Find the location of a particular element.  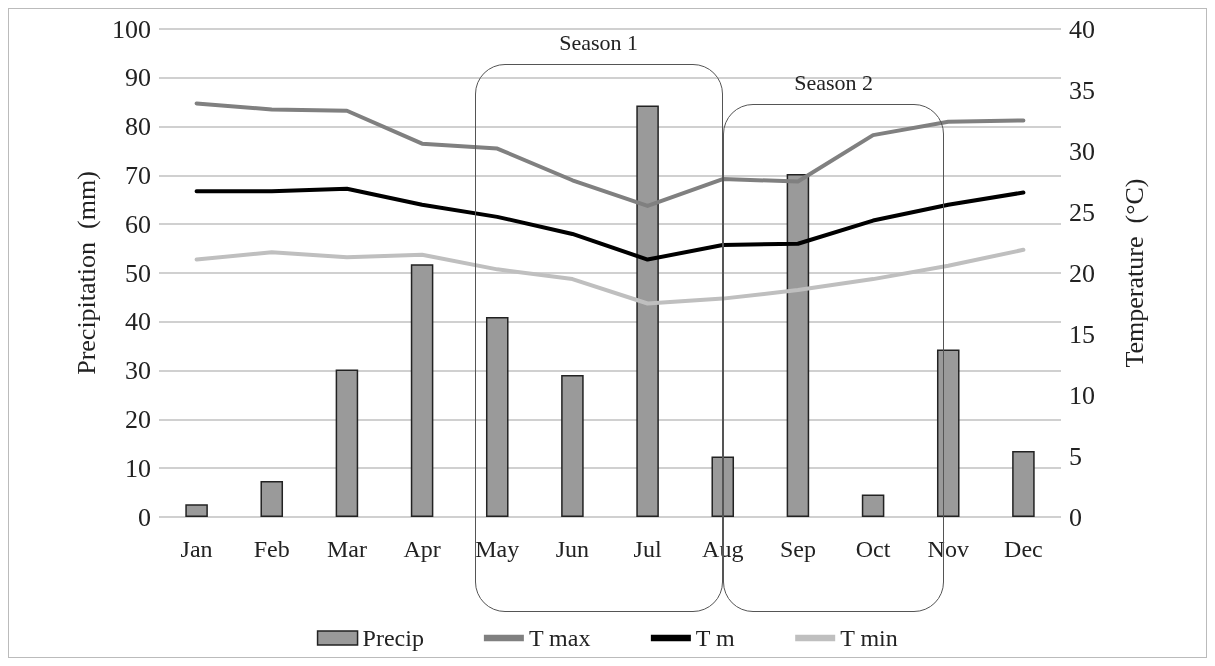

x-tick-label: Sep is located at coordinates (797, 549).